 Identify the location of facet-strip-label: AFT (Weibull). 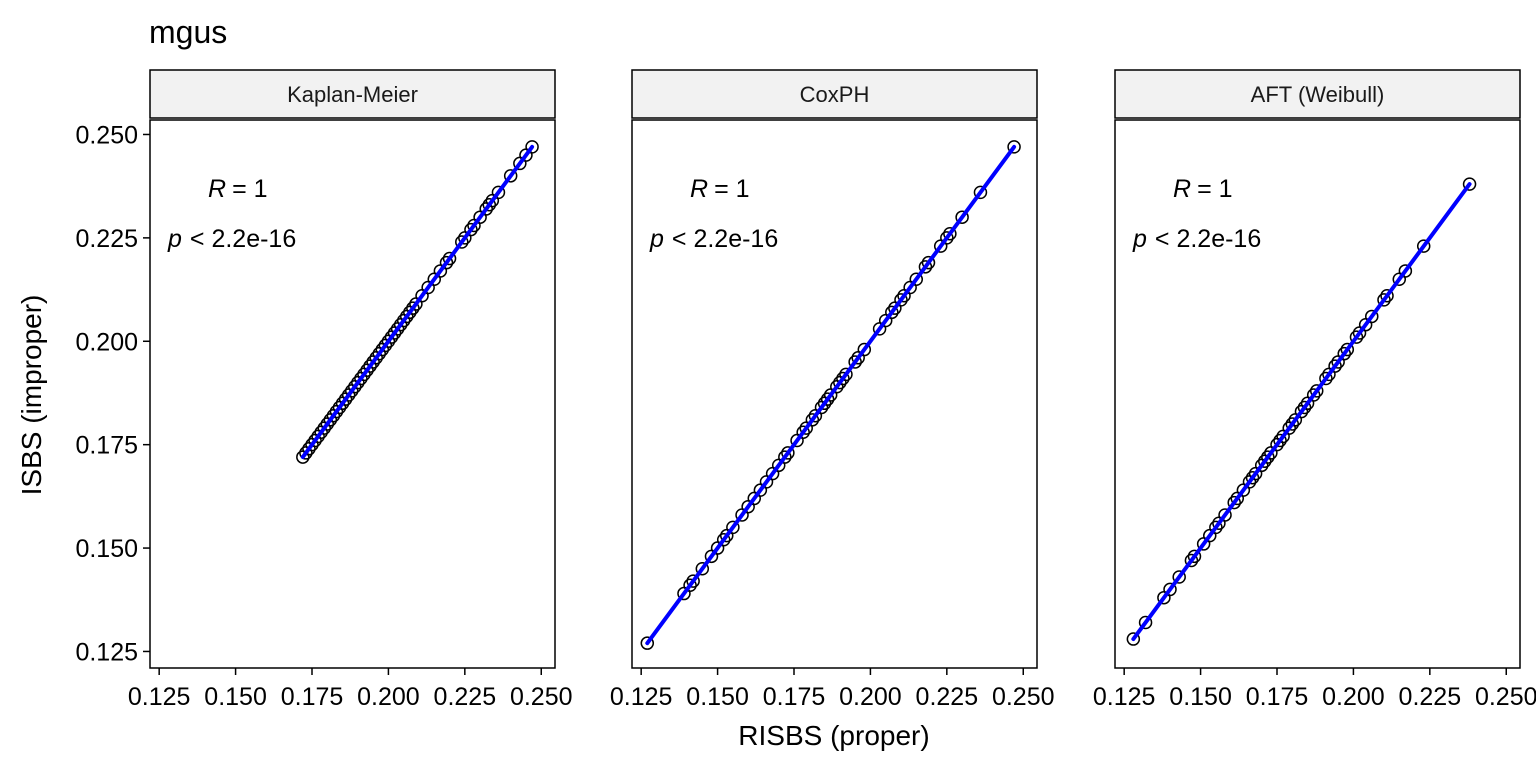
(1318, 94).